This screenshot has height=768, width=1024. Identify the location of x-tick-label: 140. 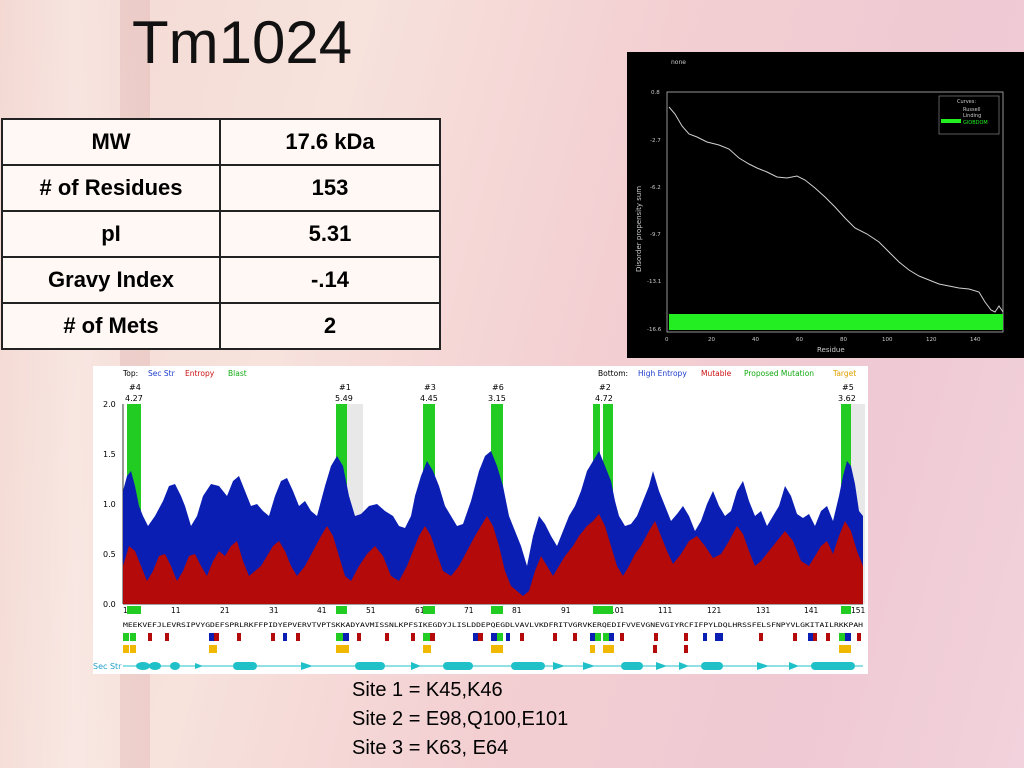
(975, 340).